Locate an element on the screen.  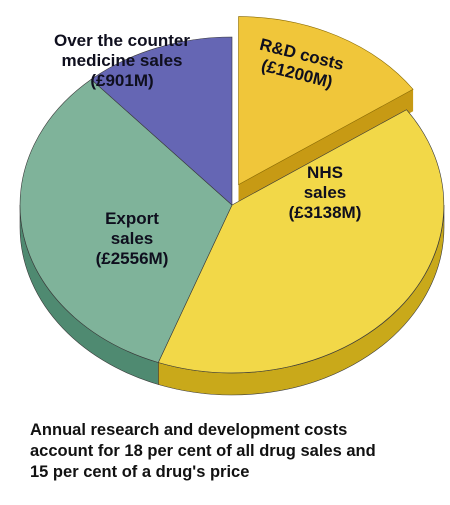
slice-nhs-sales-label-line: NHS is located at coordinates (325, 172).